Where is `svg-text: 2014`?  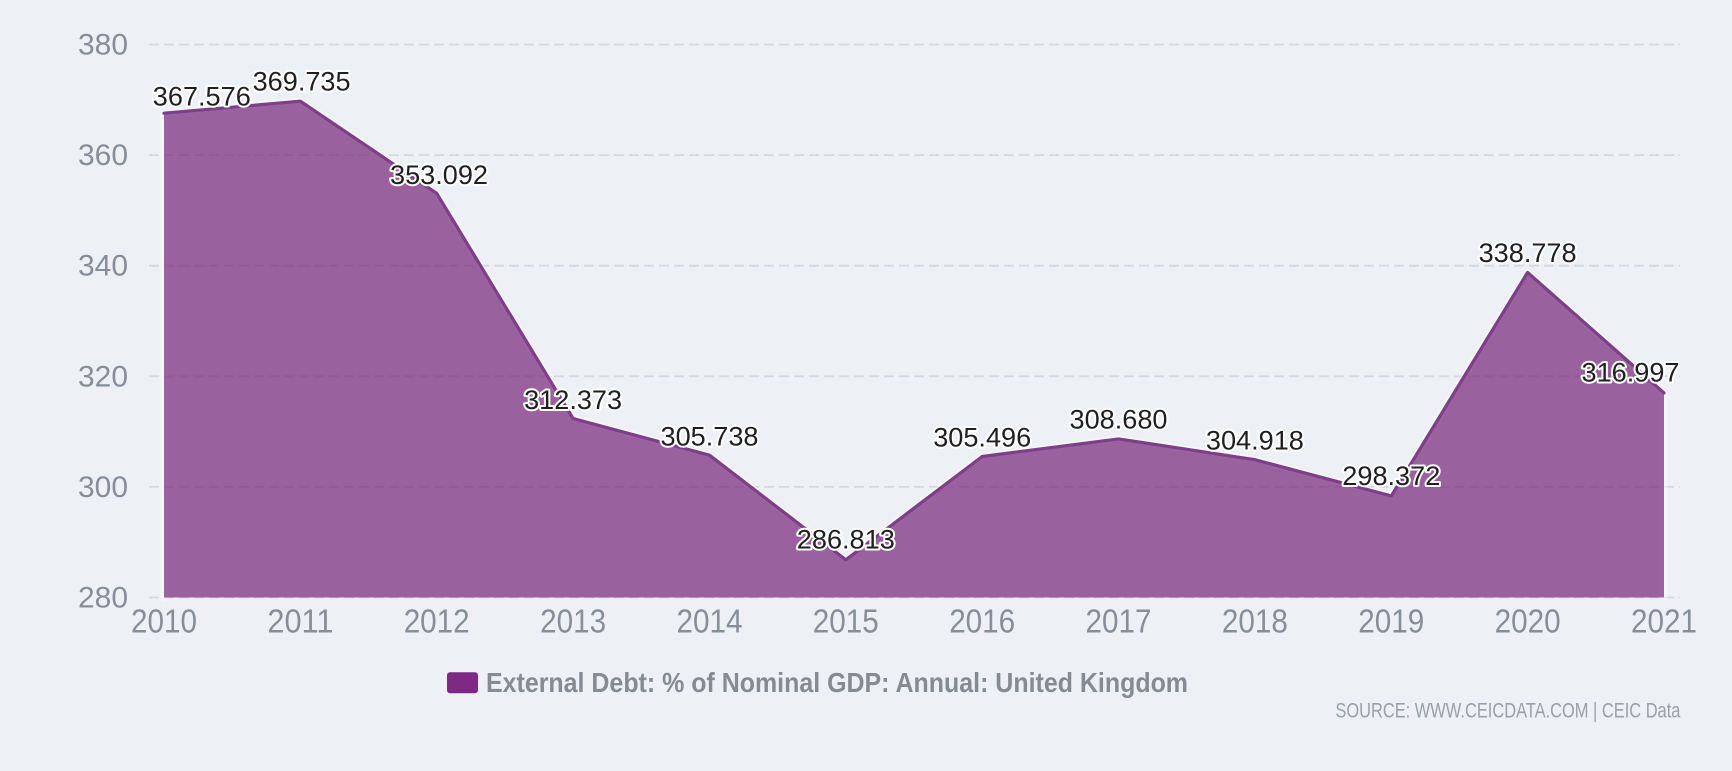 svg-text: 2014 is located at coordinates (710, 621).